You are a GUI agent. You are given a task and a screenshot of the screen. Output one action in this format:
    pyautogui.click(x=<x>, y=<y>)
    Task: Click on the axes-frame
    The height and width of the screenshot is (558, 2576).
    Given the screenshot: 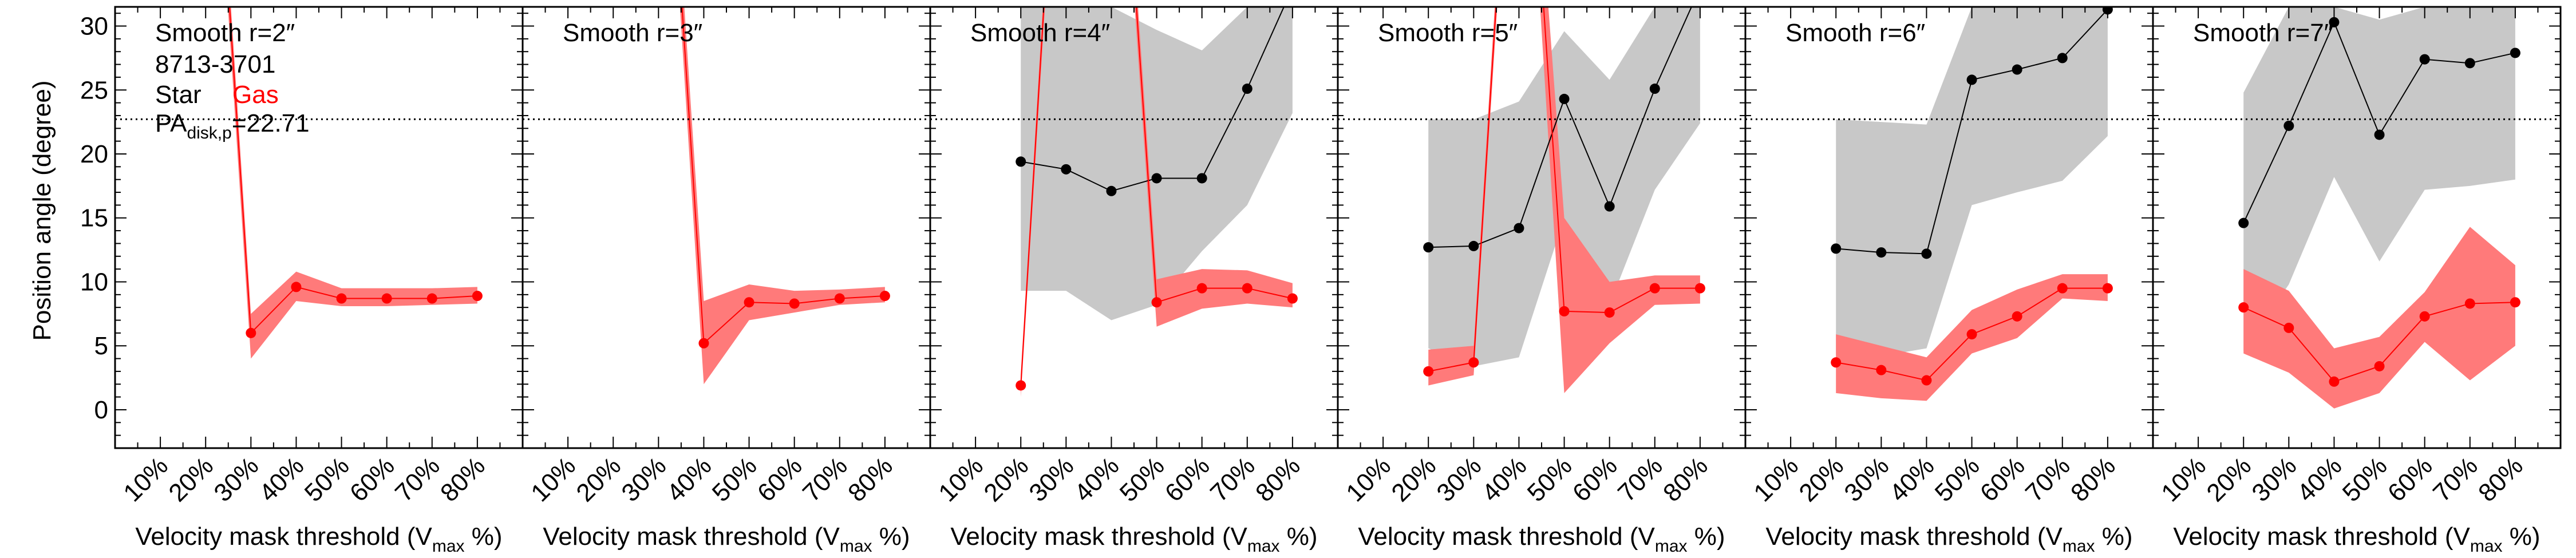 What is the action you would take?
    pyautogui.click(x=726, y=227)
    